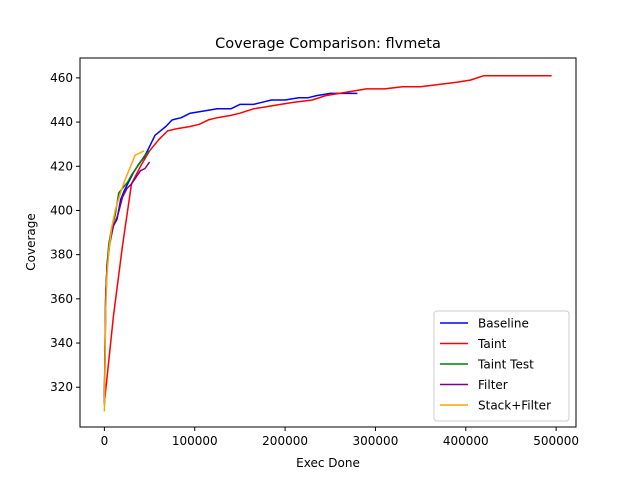 The width and height of the screenshot is (640, 480). I want to click on legend-label-baseline: Baseline, so click(503, 324).